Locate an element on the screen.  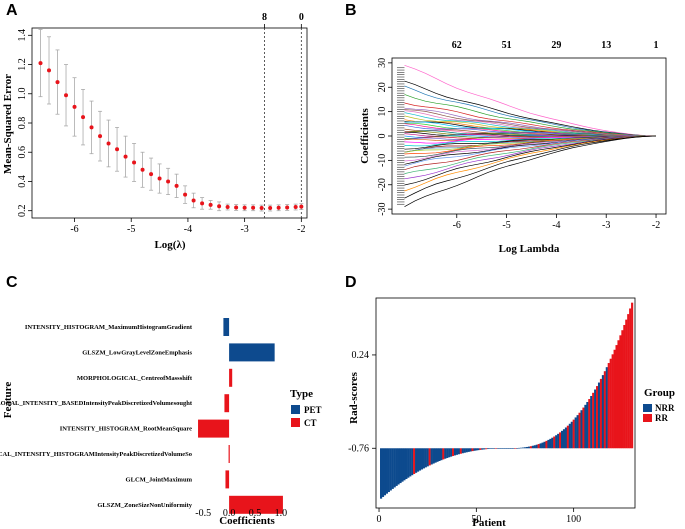
panel-c-feature-label: INTENSITY_HISTOGRAM_RootMeanSquare is located at coordinates (126, 429).